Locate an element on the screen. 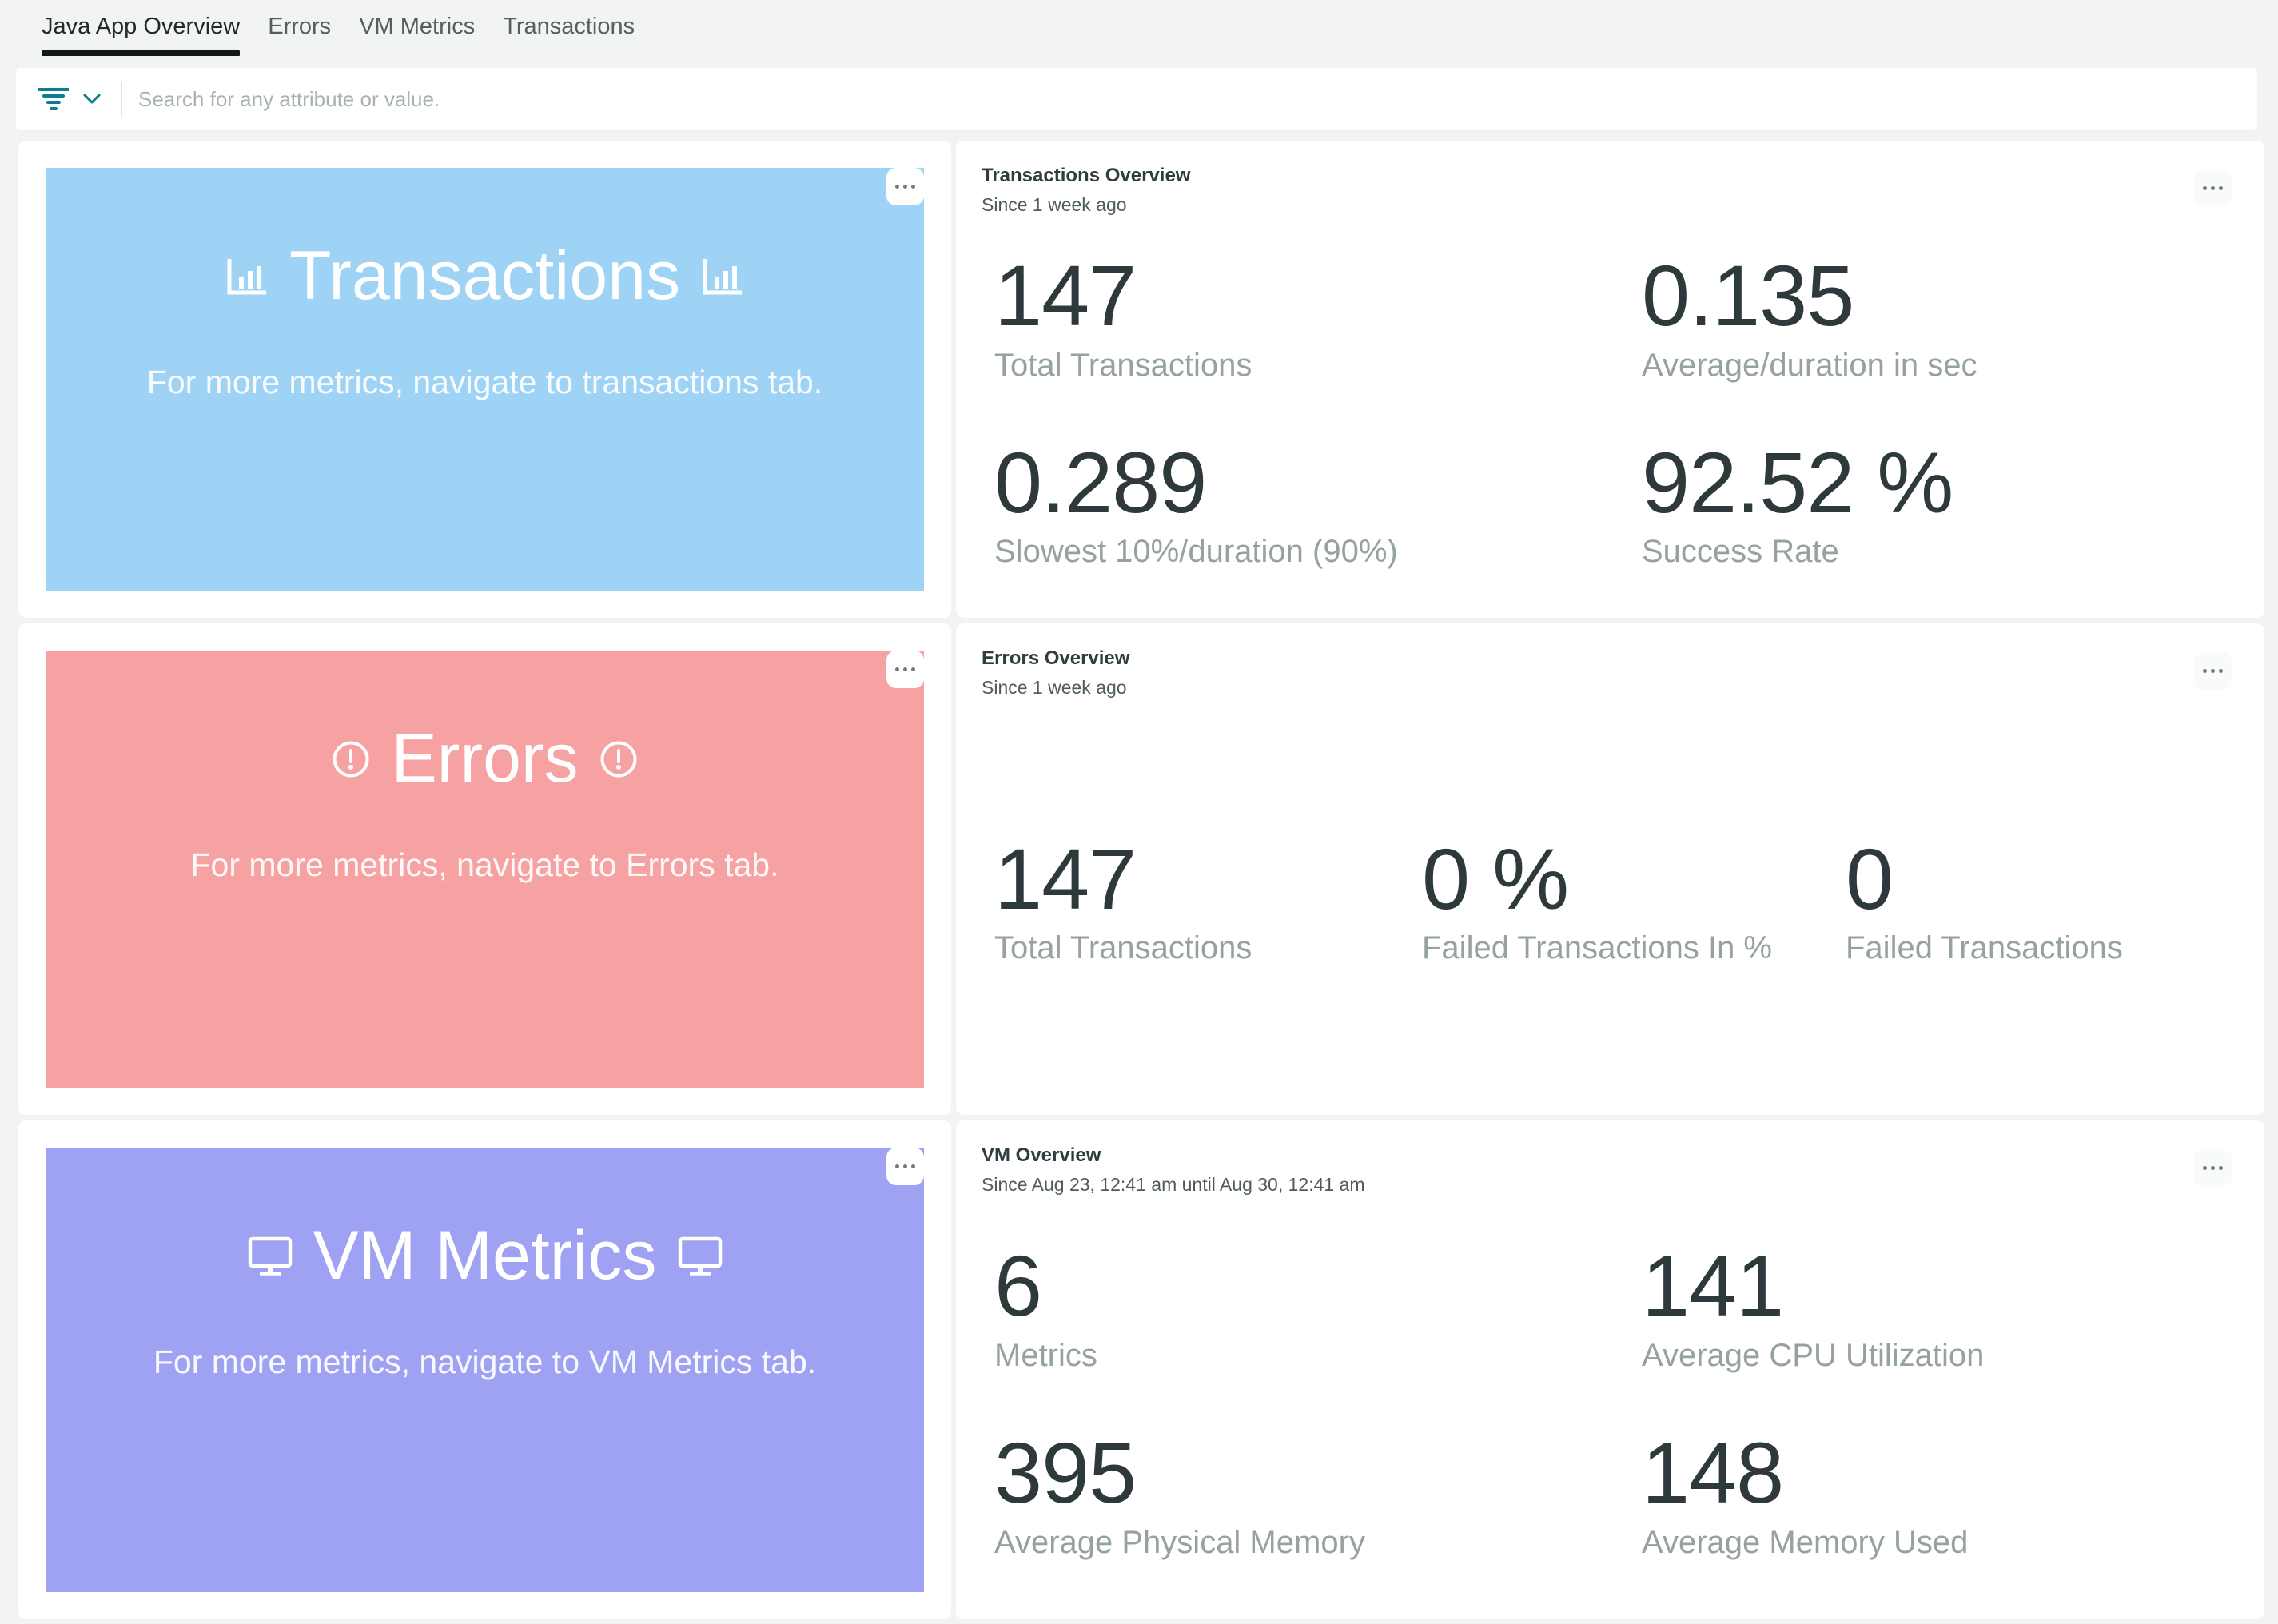 The width and height of the screenshot is (2278, 1624). promo-title-text: Transactions is located at coordinates (485, 275).